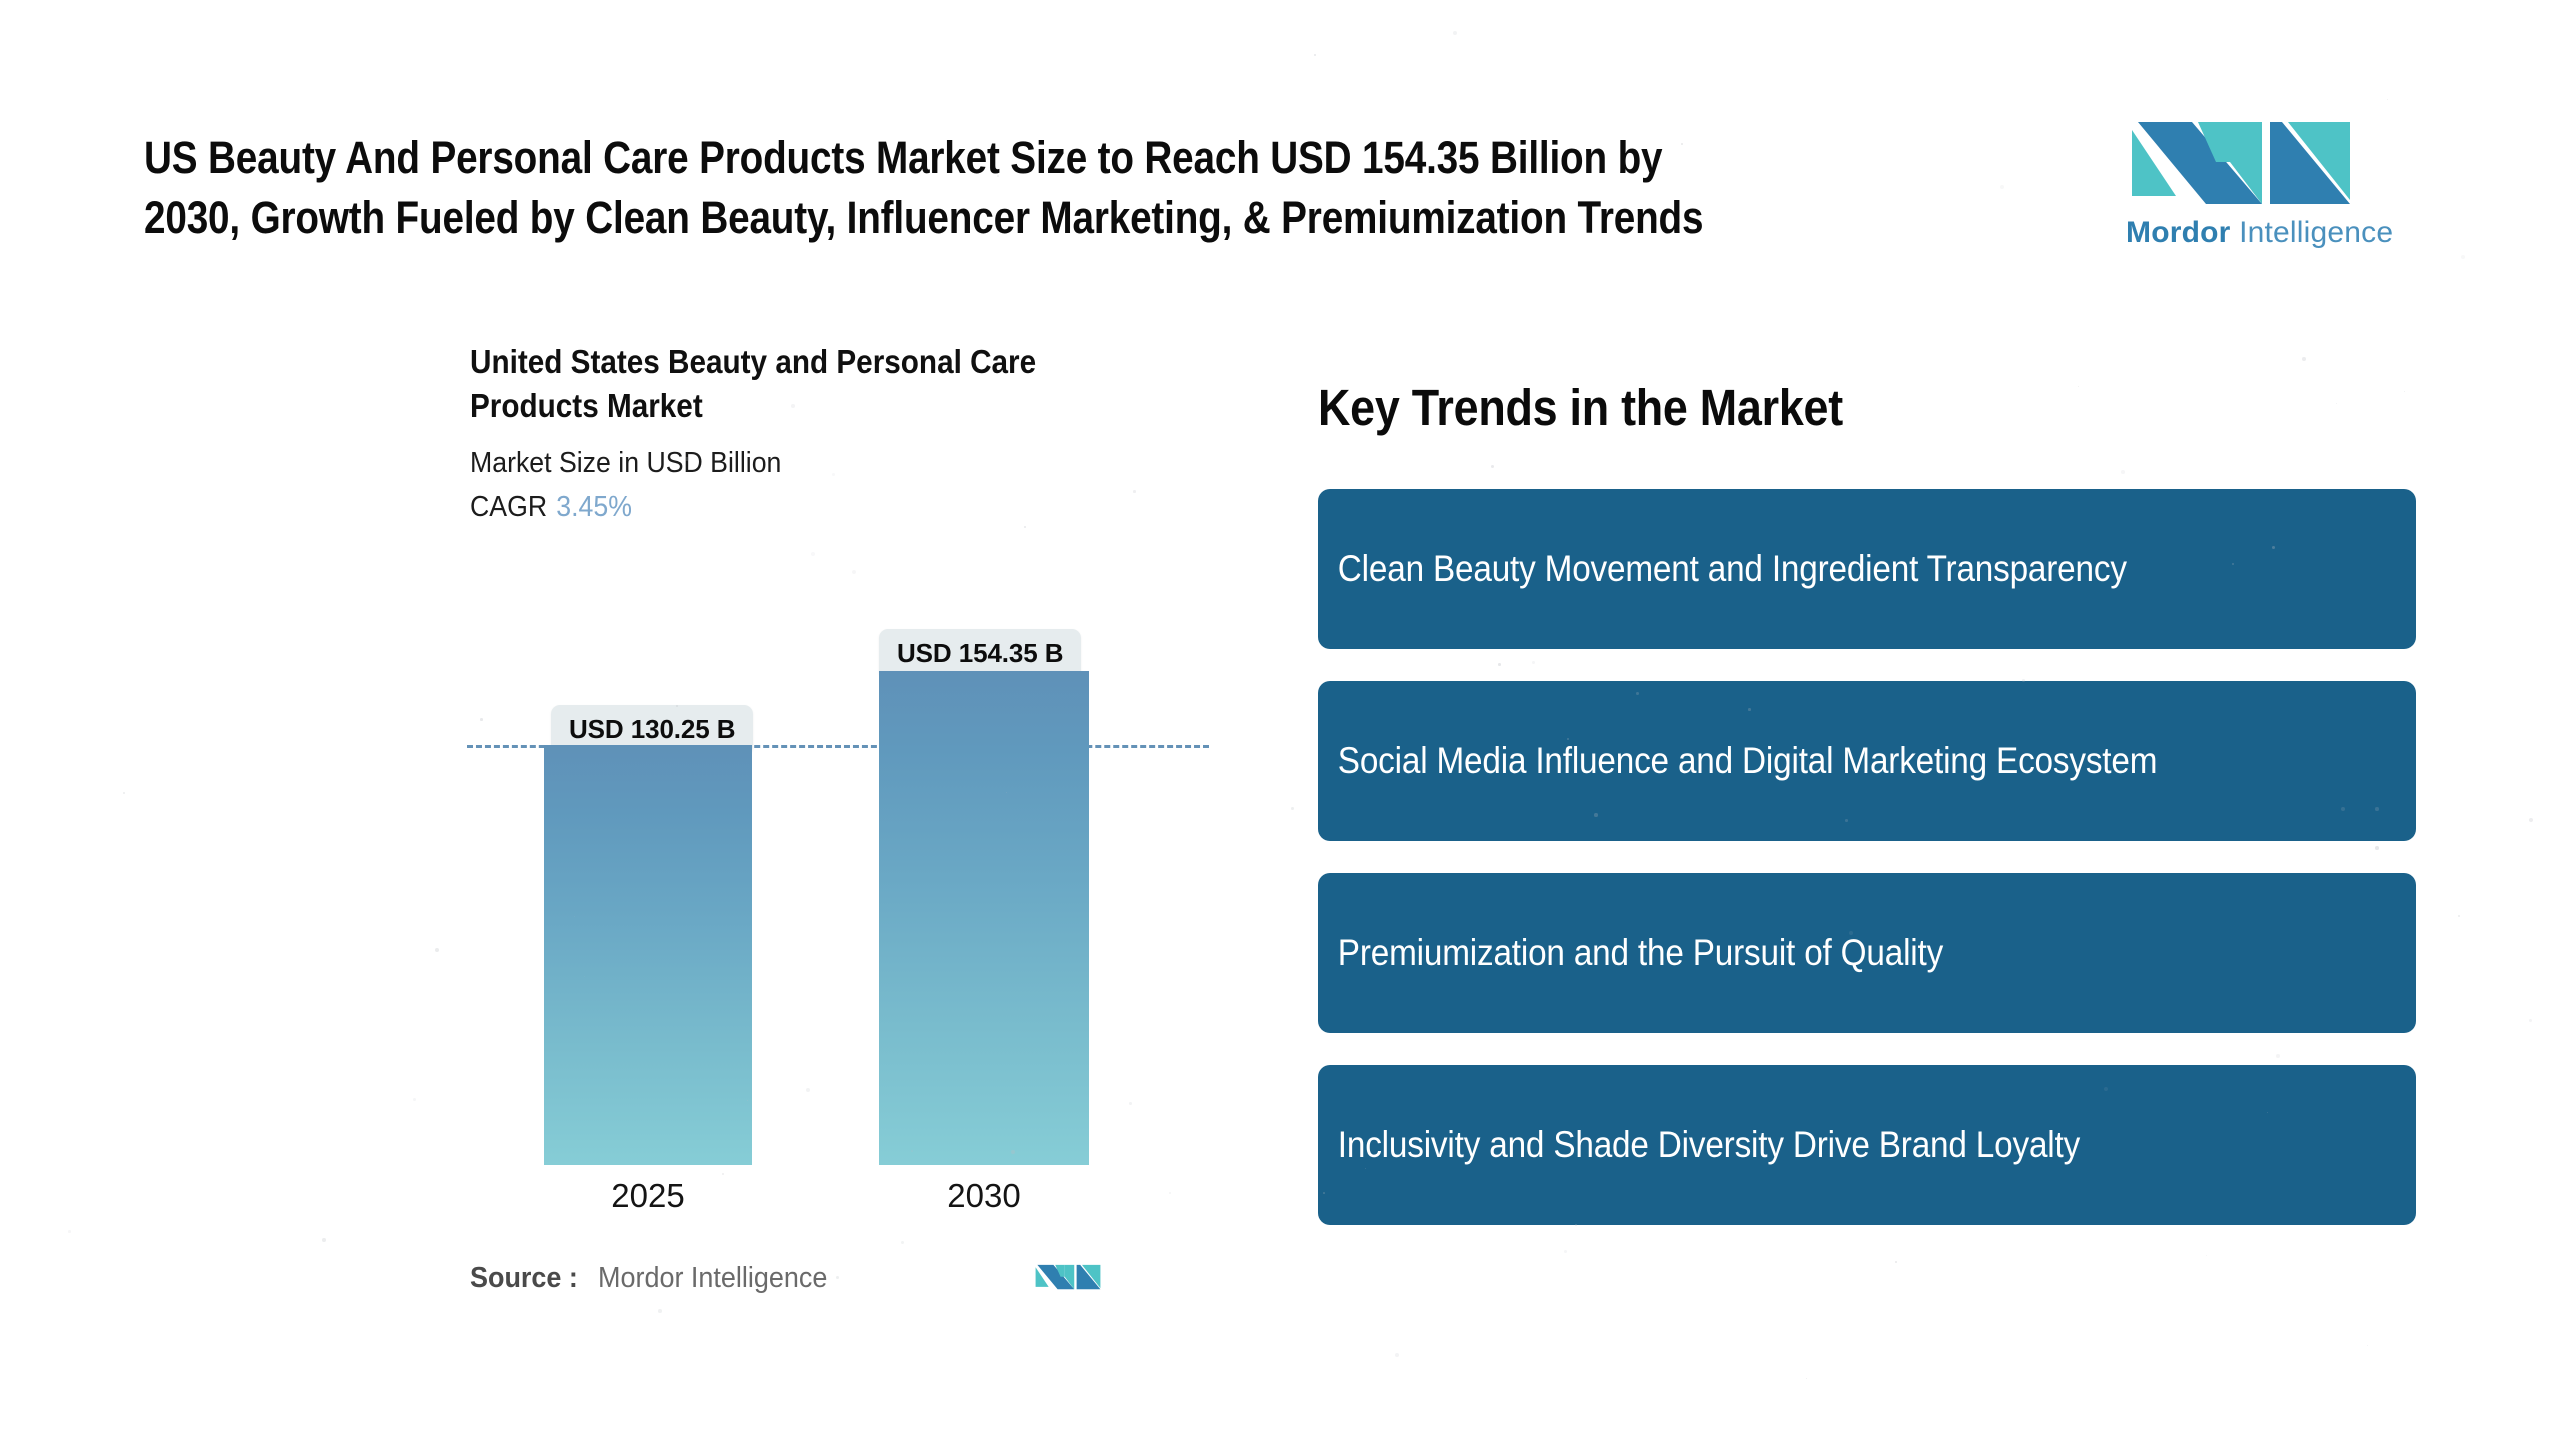  I want to click on brand-word-intelligence: Intelligence, so click(2316, 232).